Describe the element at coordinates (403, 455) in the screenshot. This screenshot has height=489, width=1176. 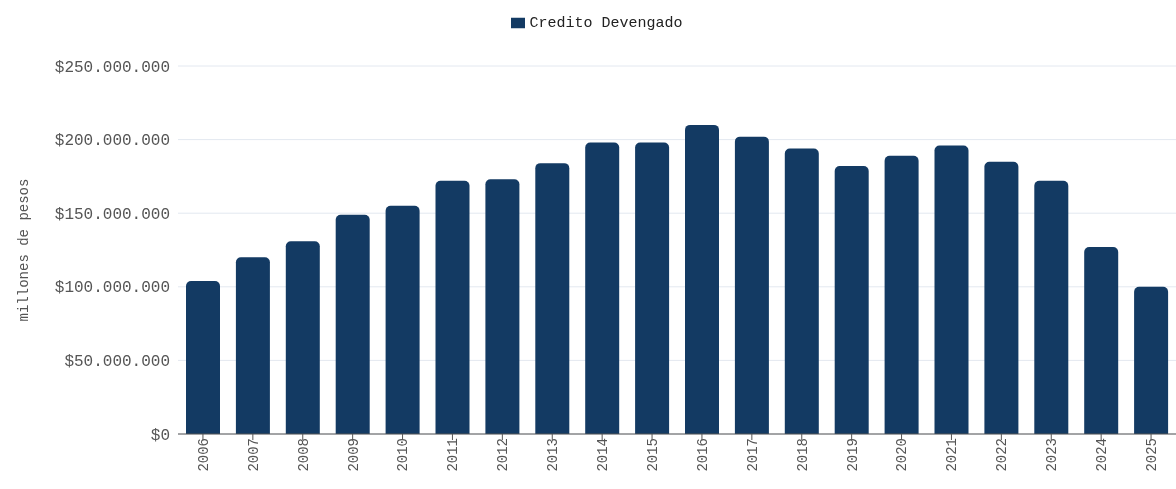
I see `x-tick-label: 2010` at that location.